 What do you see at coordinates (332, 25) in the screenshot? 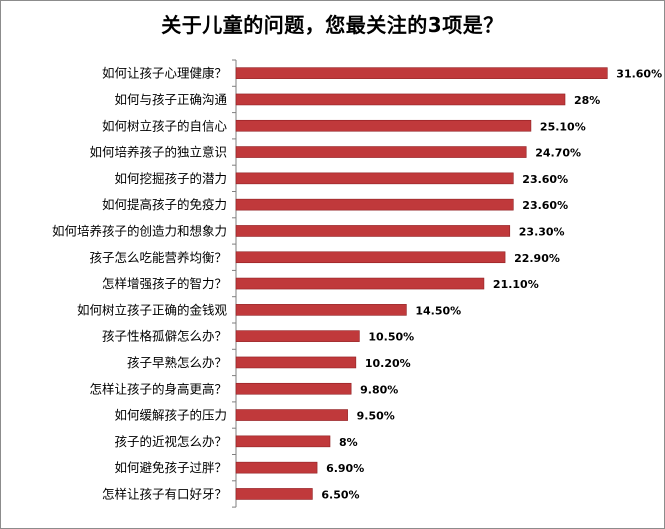
I see `chart-title: 关于儿童的问题，您最关注的3项是？` at bounding box center [332, 25].